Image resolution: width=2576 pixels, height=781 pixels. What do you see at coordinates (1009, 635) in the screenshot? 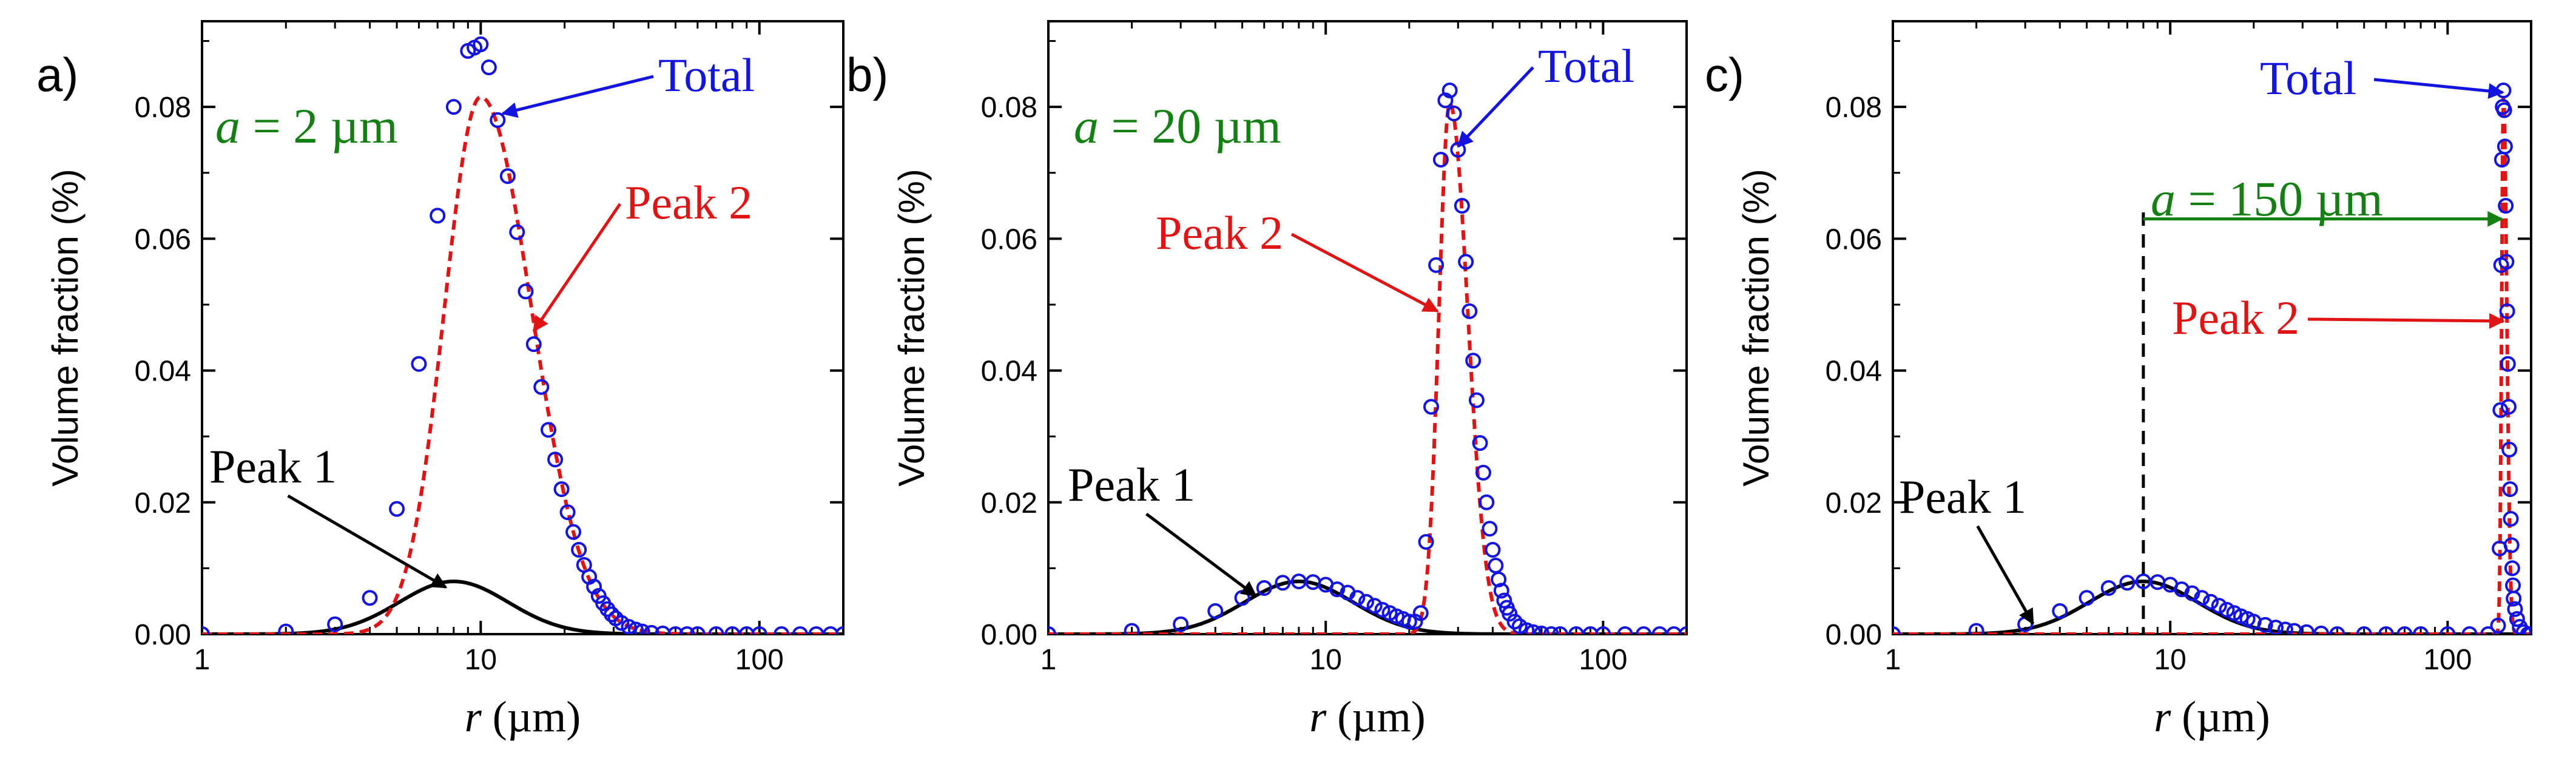
I see `y-tick-label: 0.00` at bounding box center [1009, 635].